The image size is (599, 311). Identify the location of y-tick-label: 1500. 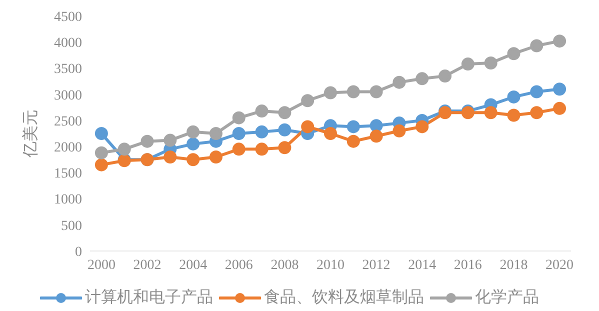
(68, 174).